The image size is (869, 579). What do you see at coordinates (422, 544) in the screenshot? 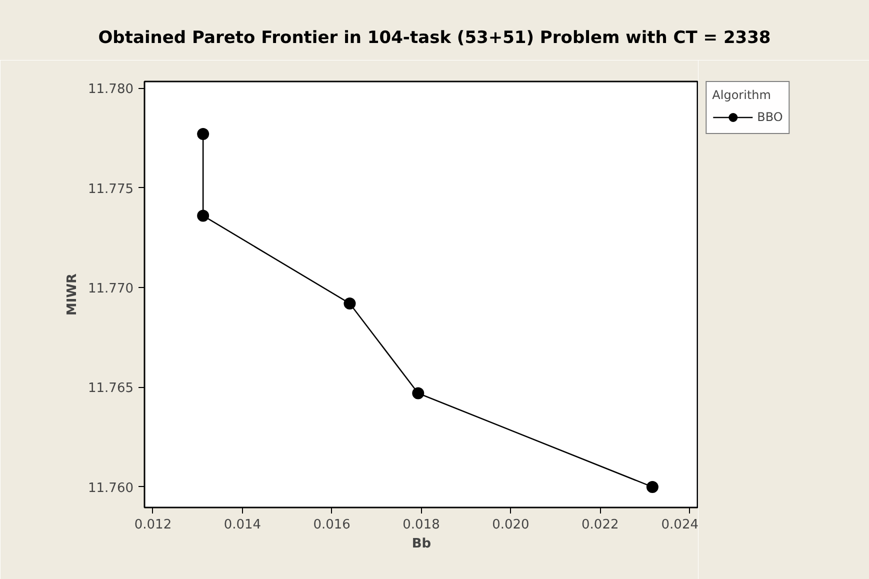
I see `x-axis-title: Bb` at bounding box center [422, 544].